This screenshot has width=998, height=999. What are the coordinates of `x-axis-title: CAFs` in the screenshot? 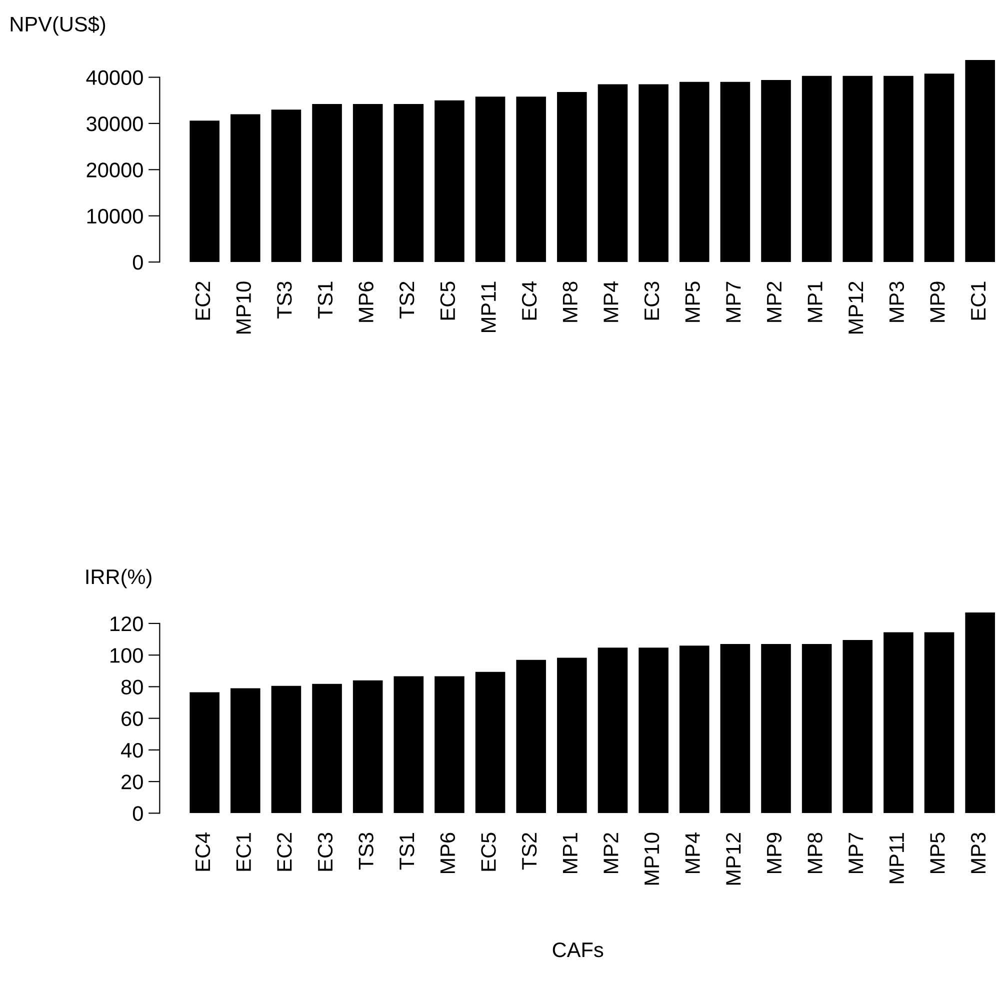 It's located at (578, 950).